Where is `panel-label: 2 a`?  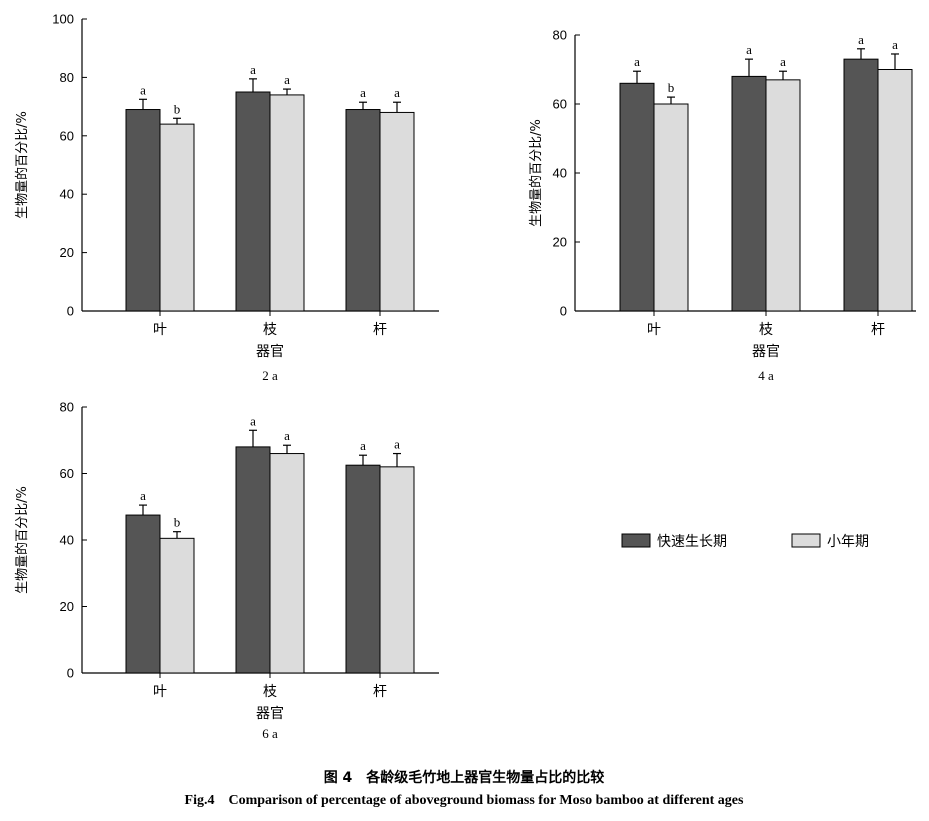
panel-label: 2 a is located at coordinates (270, 375).